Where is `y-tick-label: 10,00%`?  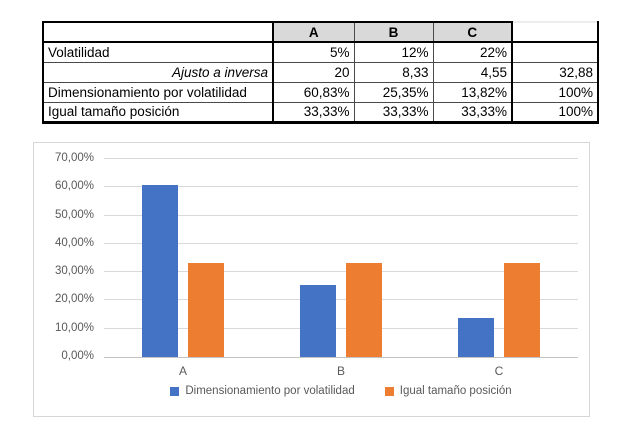 y-tick-label: 10,00% is located at coordinates (74, 327).